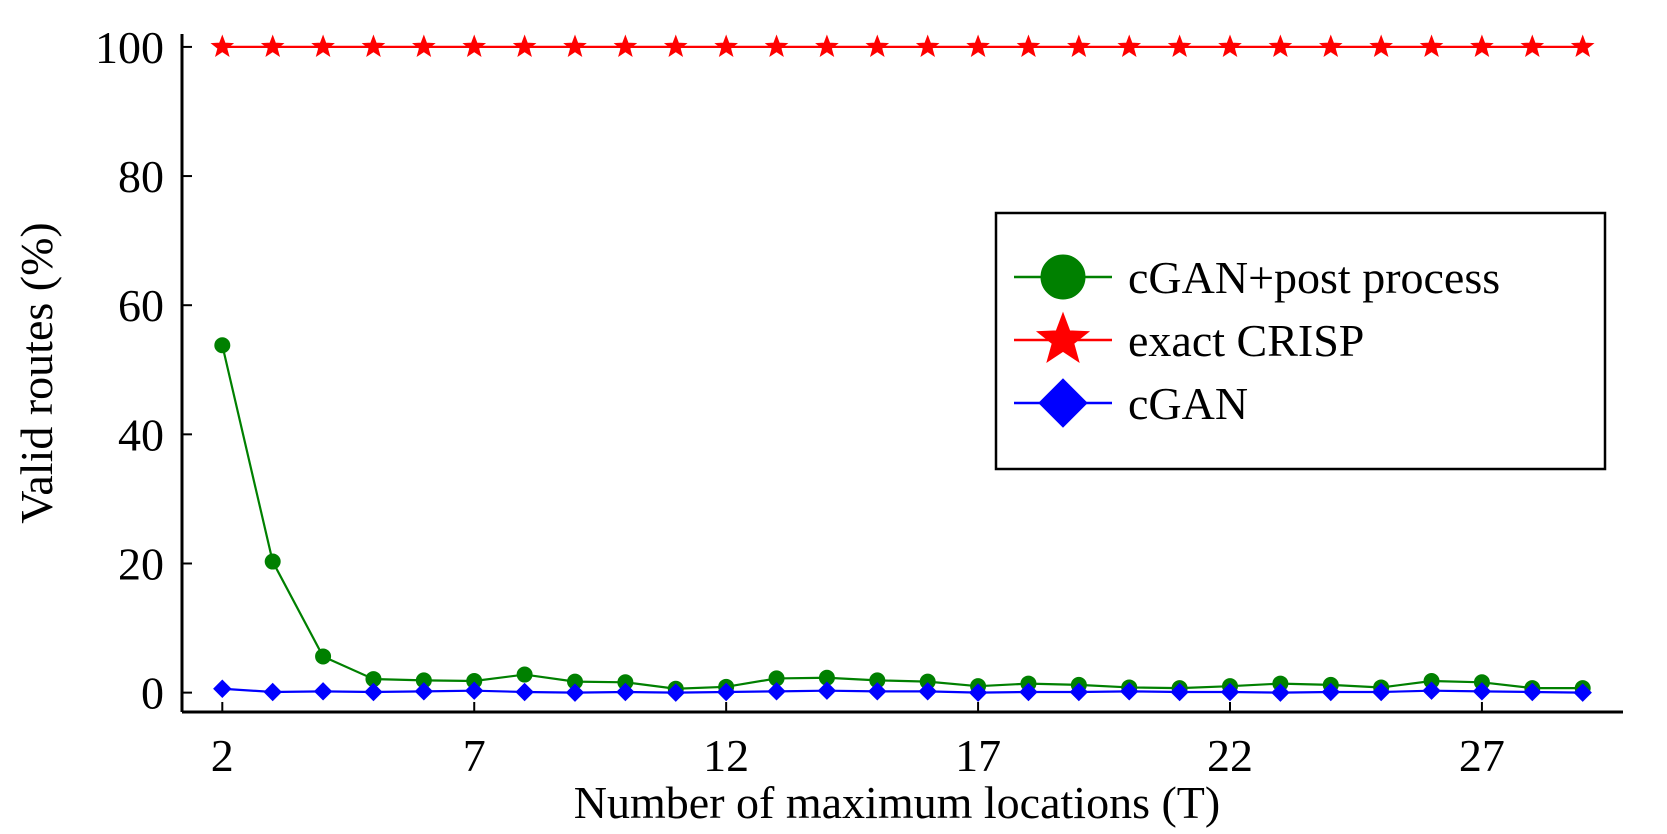 The height and width of the screenshot is (834, 1667). I want to click on series-line, so click(902, 690).